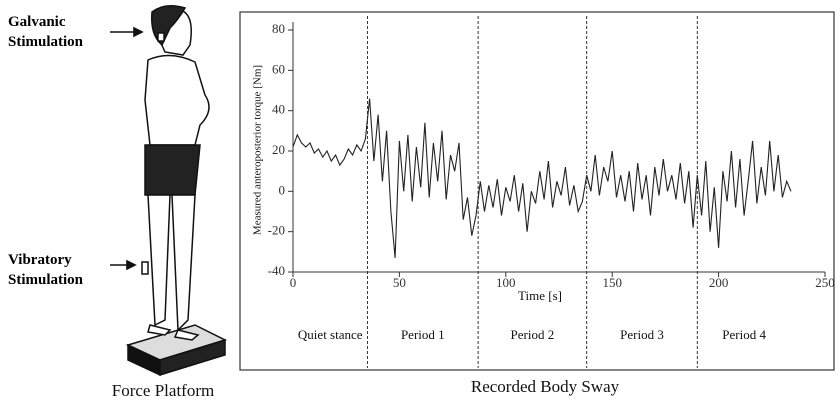 The image size is (840, 405). I want to click on person-illustration, so click(176, 191).